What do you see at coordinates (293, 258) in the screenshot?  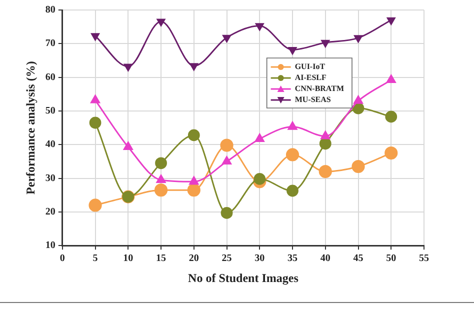 I see `x-tick-label: 35` at bounding box center [293, 258].